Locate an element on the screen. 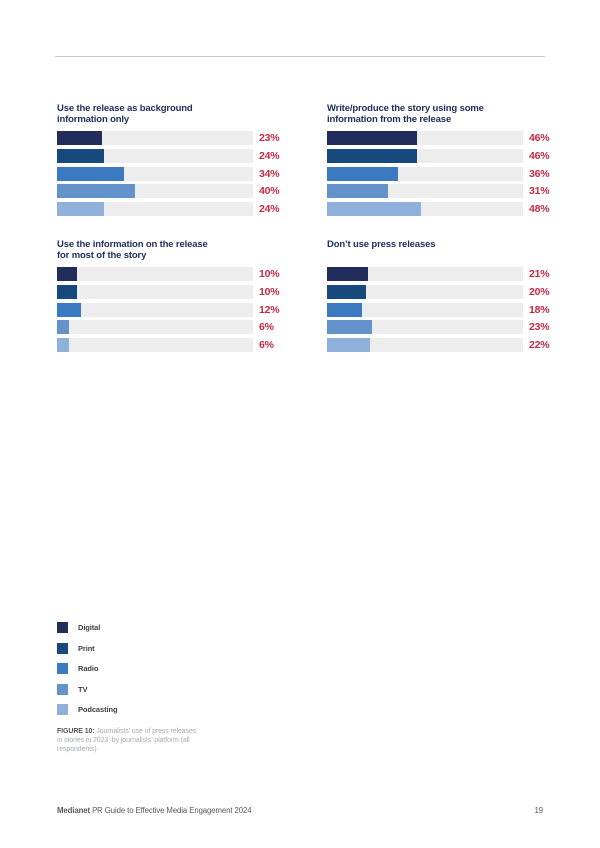 The width and height of the screenshot is (600, 848). bar-value-label: 21% is located at coordinates (539, 274).